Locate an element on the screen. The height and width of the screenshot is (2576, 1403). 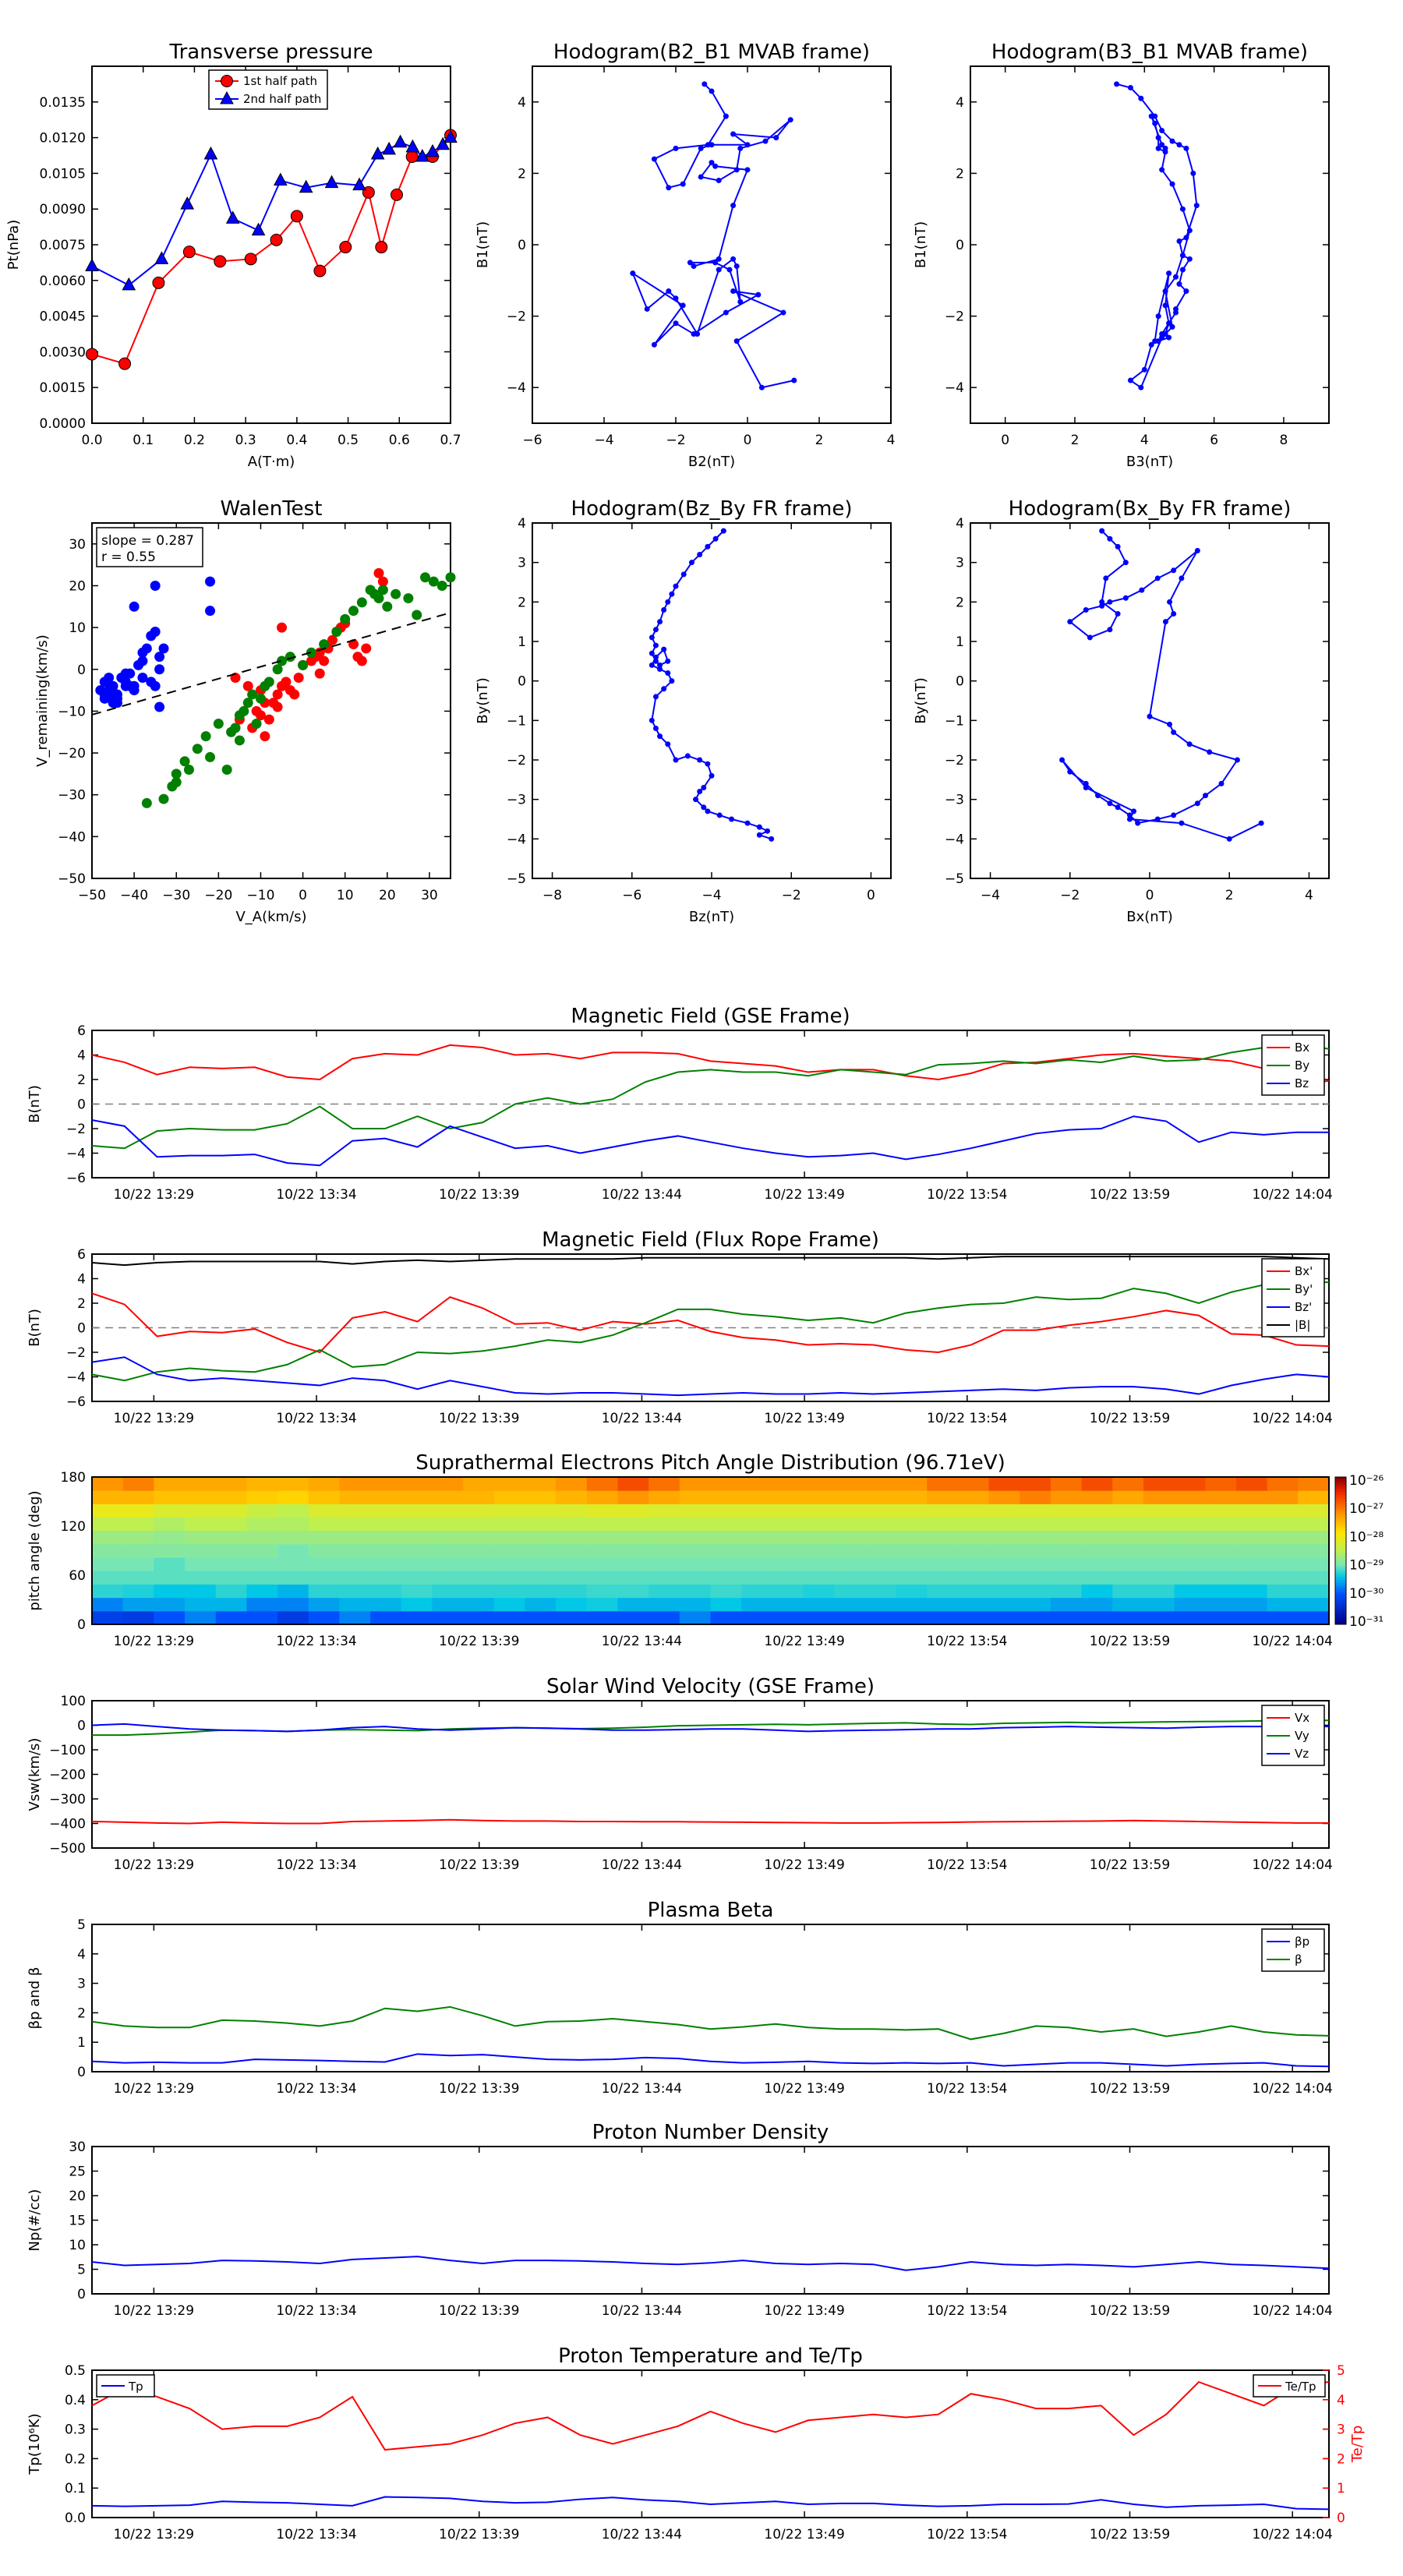
time-tick-label: 10/22 13:34 is located at coordinates (316, 1865).